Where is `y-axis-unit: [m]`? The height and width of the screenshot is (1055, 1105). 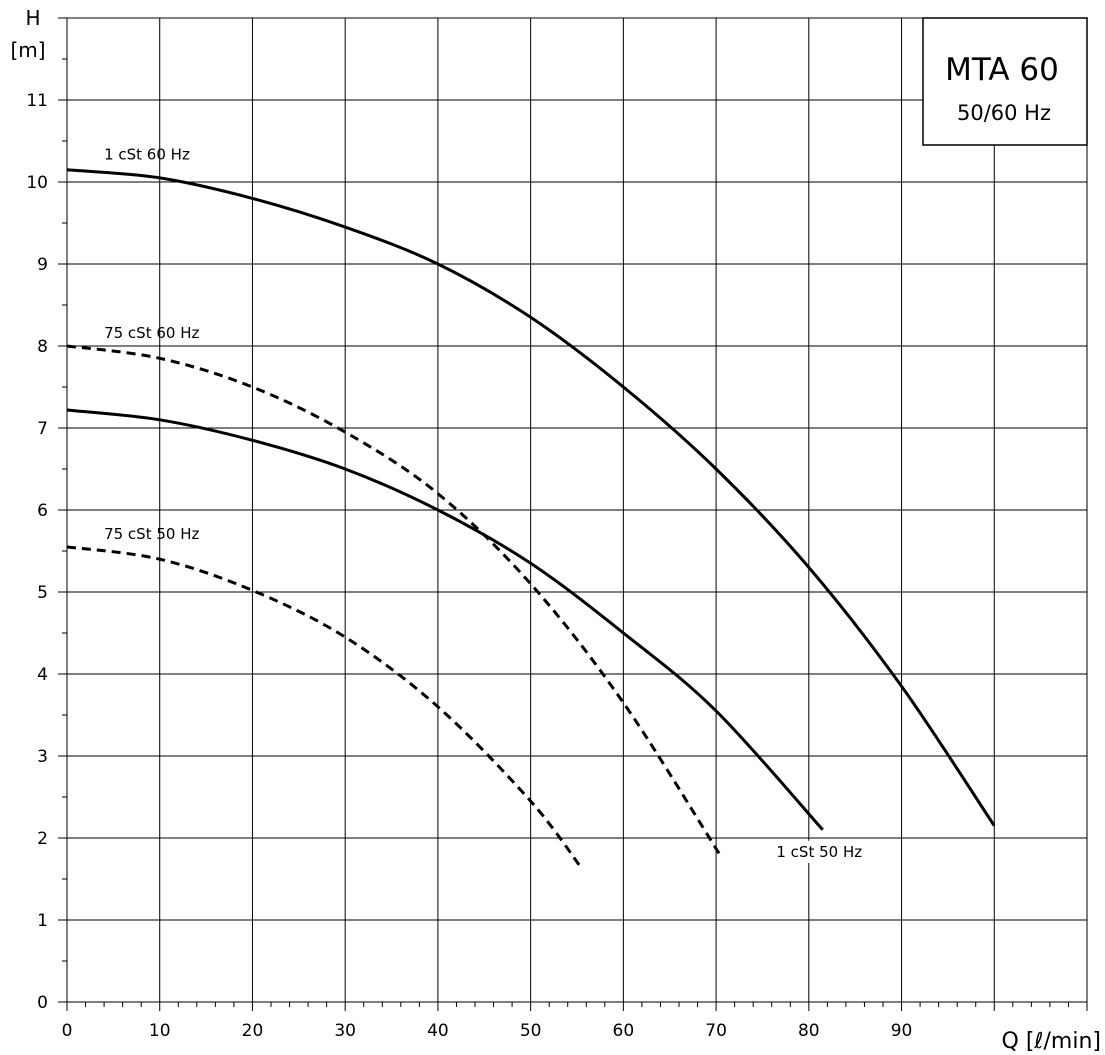 y-axis-unit: [m] is located at coordinates (27, 50).